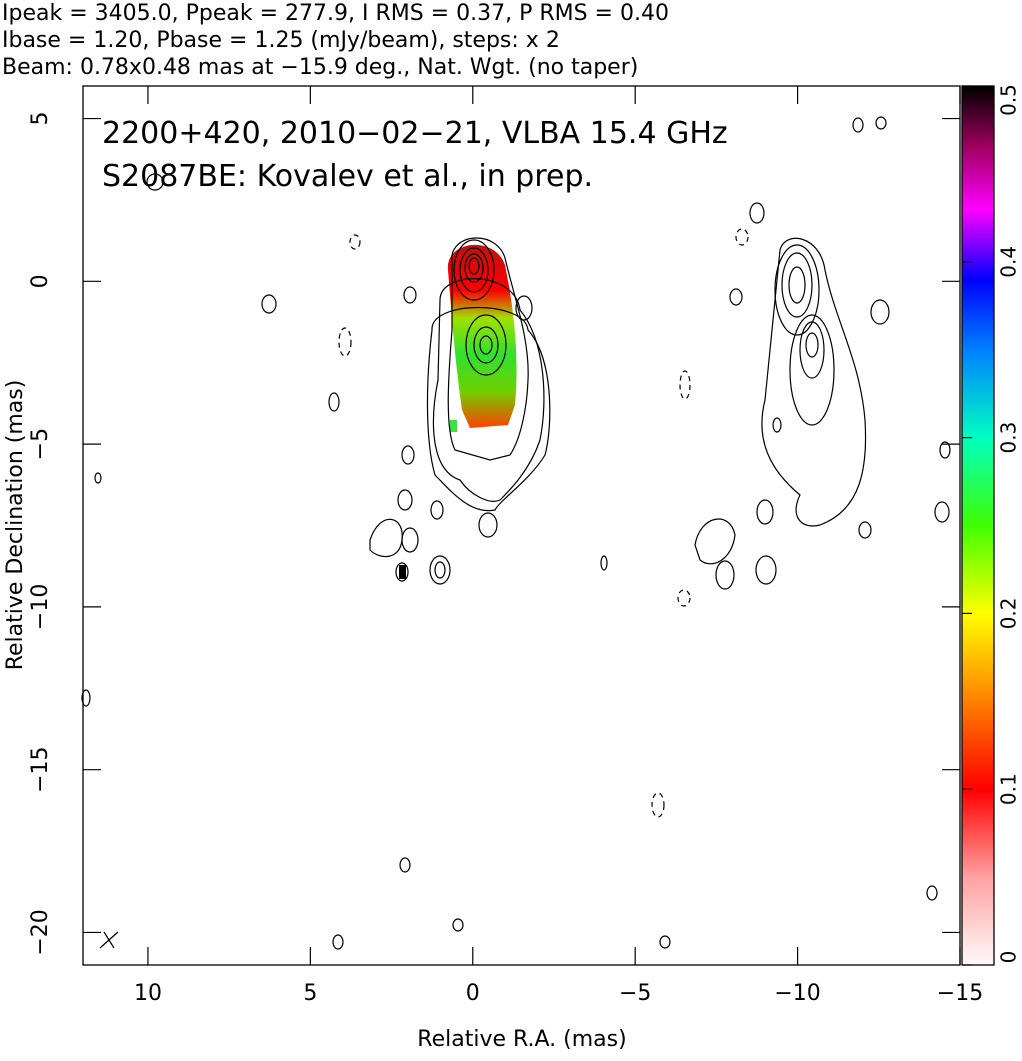  Describe the element at coordinates (40, 932) in the screenshot. I see `y-tick-label: −20` at that location.